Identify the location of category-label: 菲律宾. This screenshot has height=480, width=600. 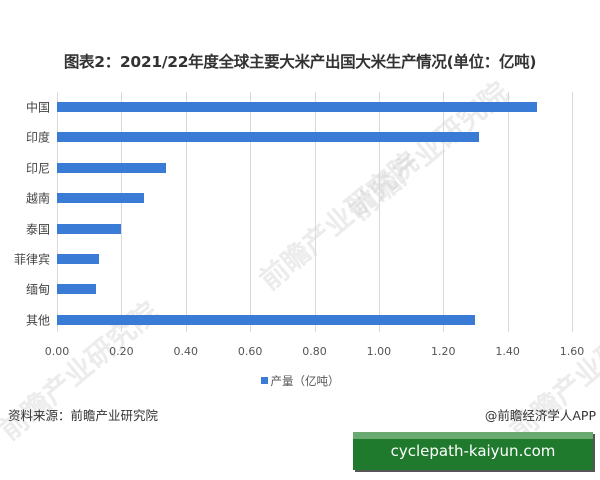
(31, 259).